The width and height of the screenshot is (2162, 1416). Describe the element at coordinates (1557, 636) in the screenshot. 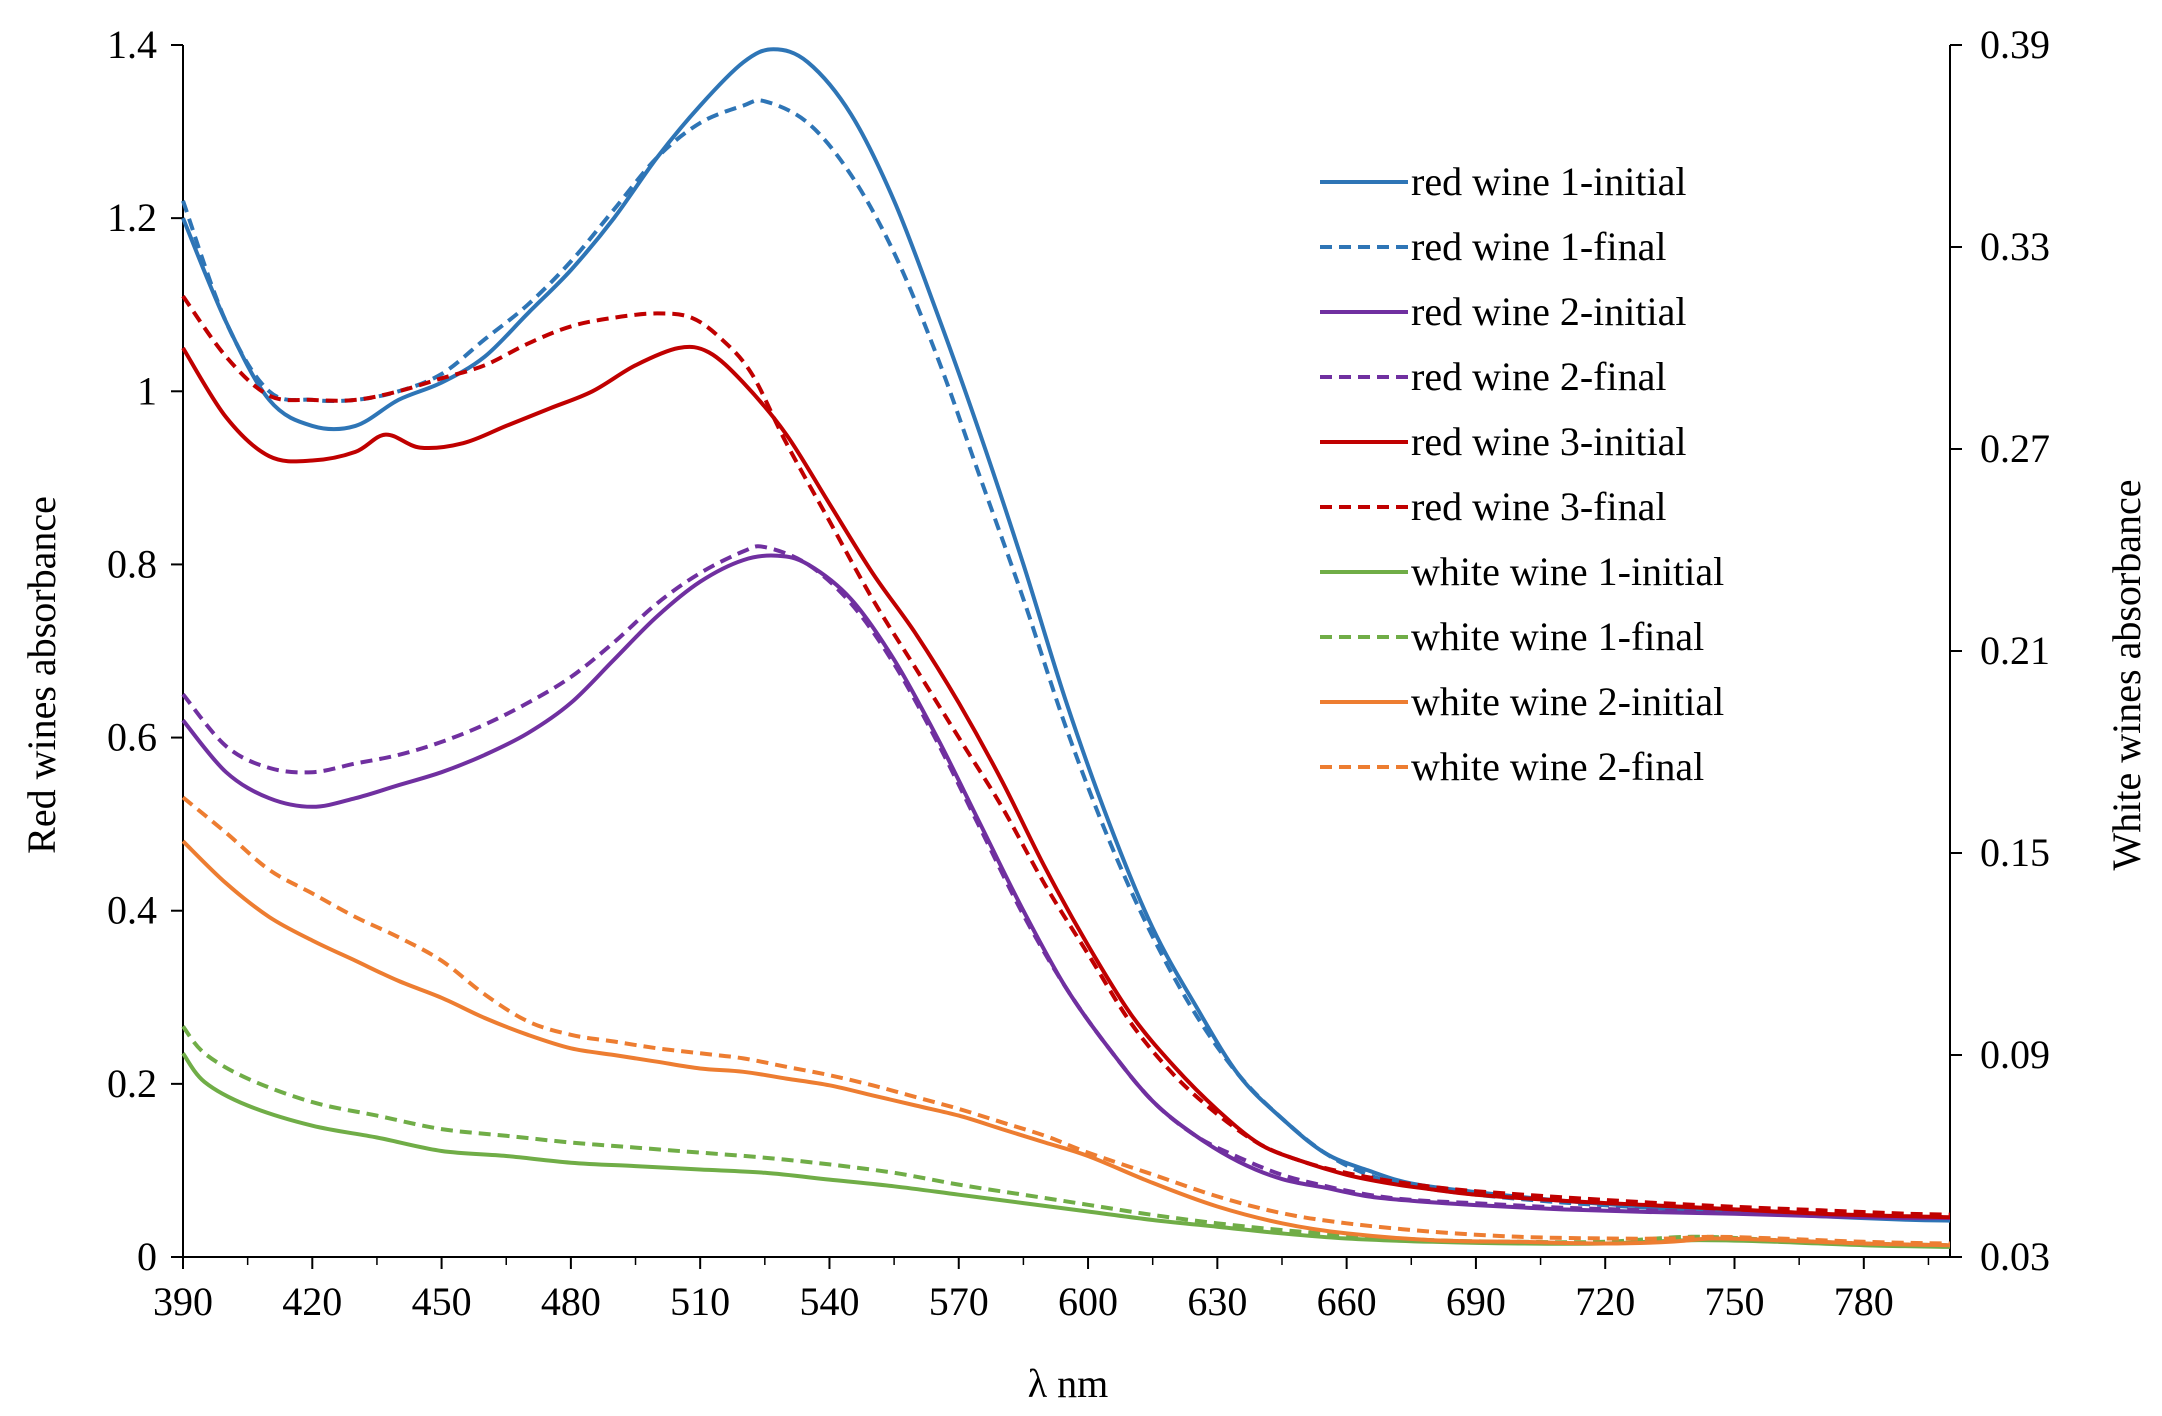

I see `legend-label-white-wine-1-final: white wine 1-final` at that location.